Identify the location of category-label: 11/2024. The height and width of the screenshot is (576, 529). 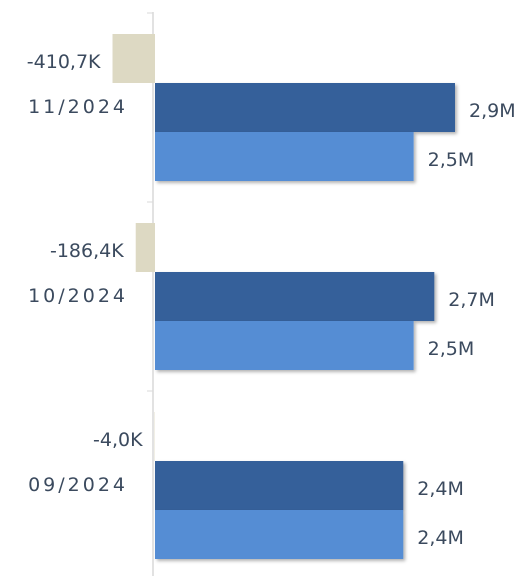
(78, 107).